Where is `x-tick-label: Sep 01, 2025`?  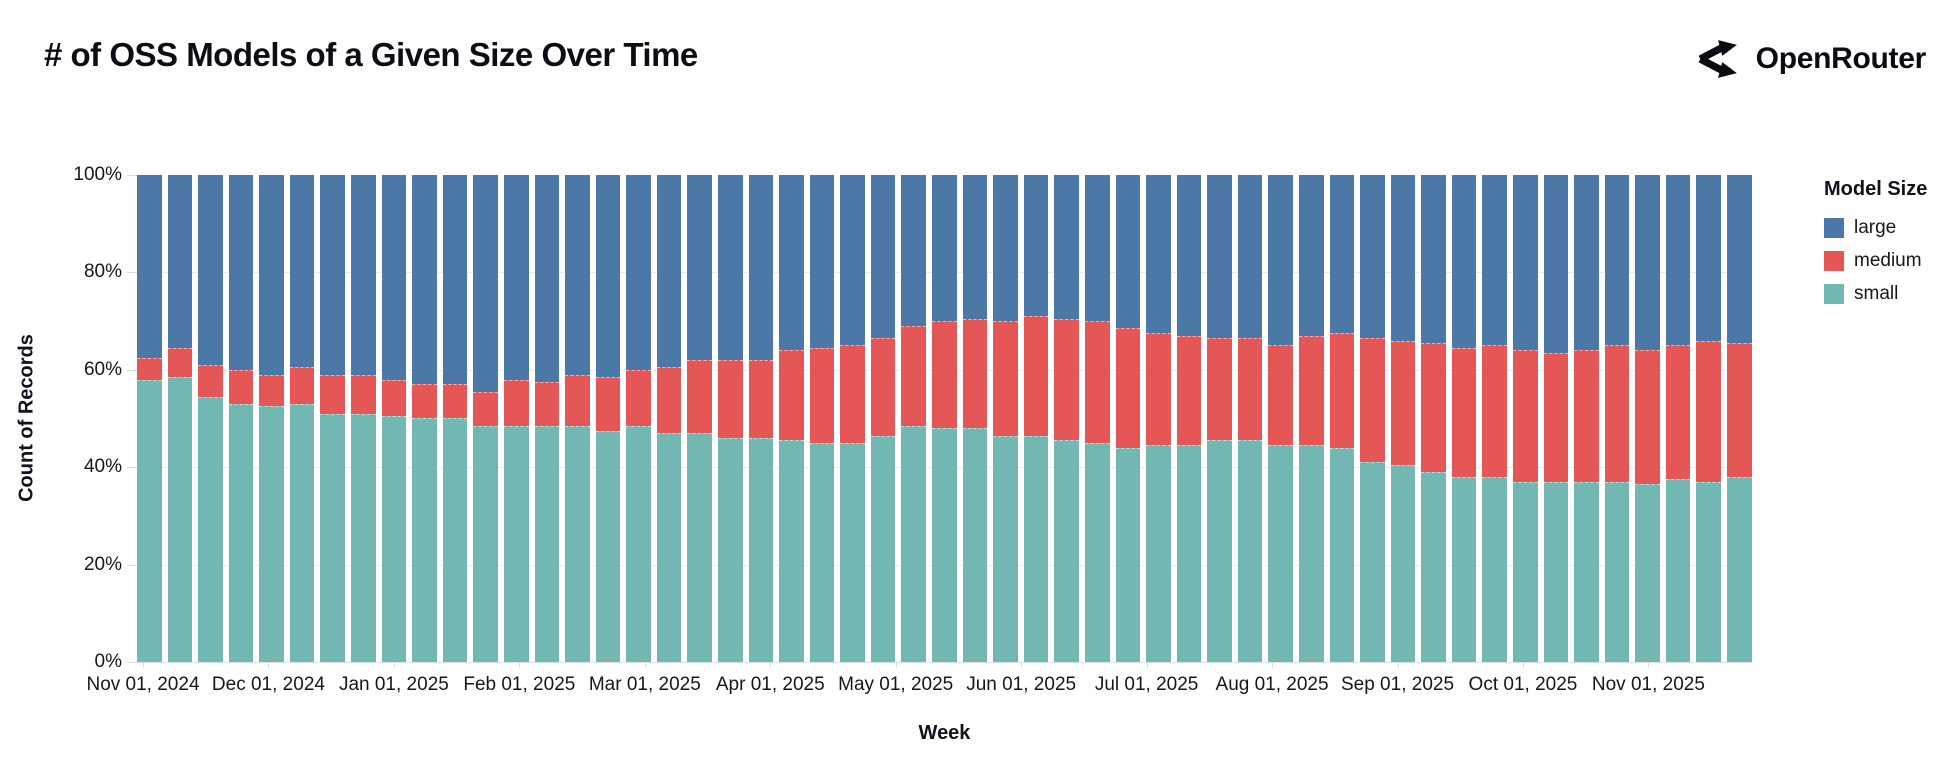
x-tick-label: Sep 01, 2025 is located at coordinates (1397, 684).